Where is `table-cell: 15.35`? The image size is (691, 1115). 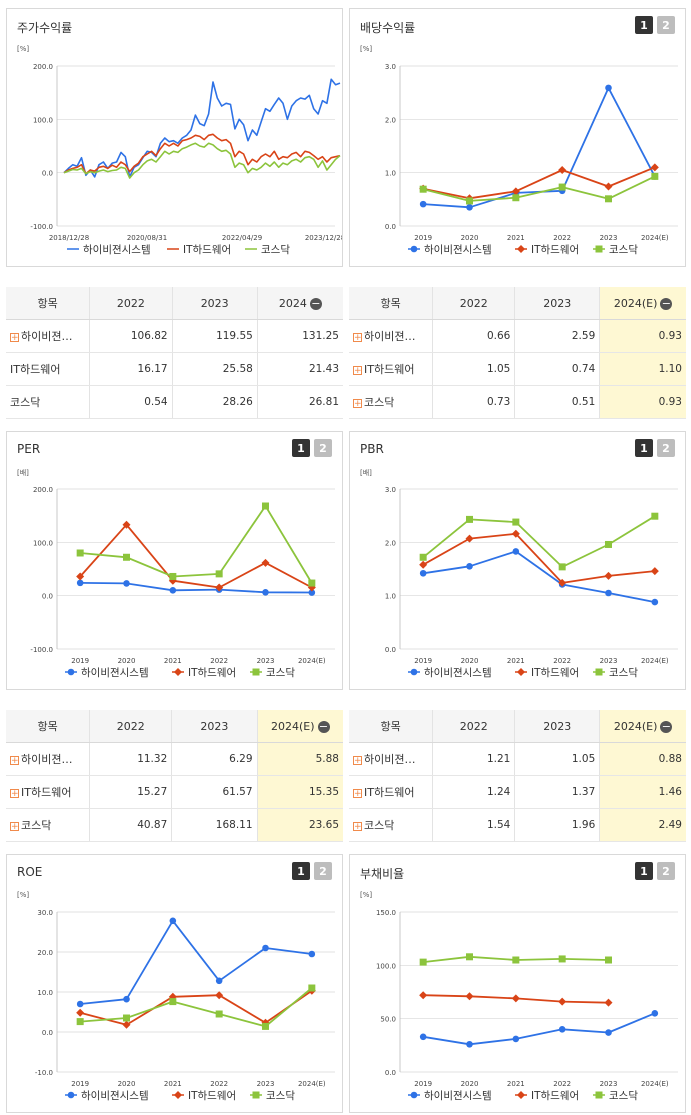
table-cell: 15.35 is located at coordinates (300, 792).